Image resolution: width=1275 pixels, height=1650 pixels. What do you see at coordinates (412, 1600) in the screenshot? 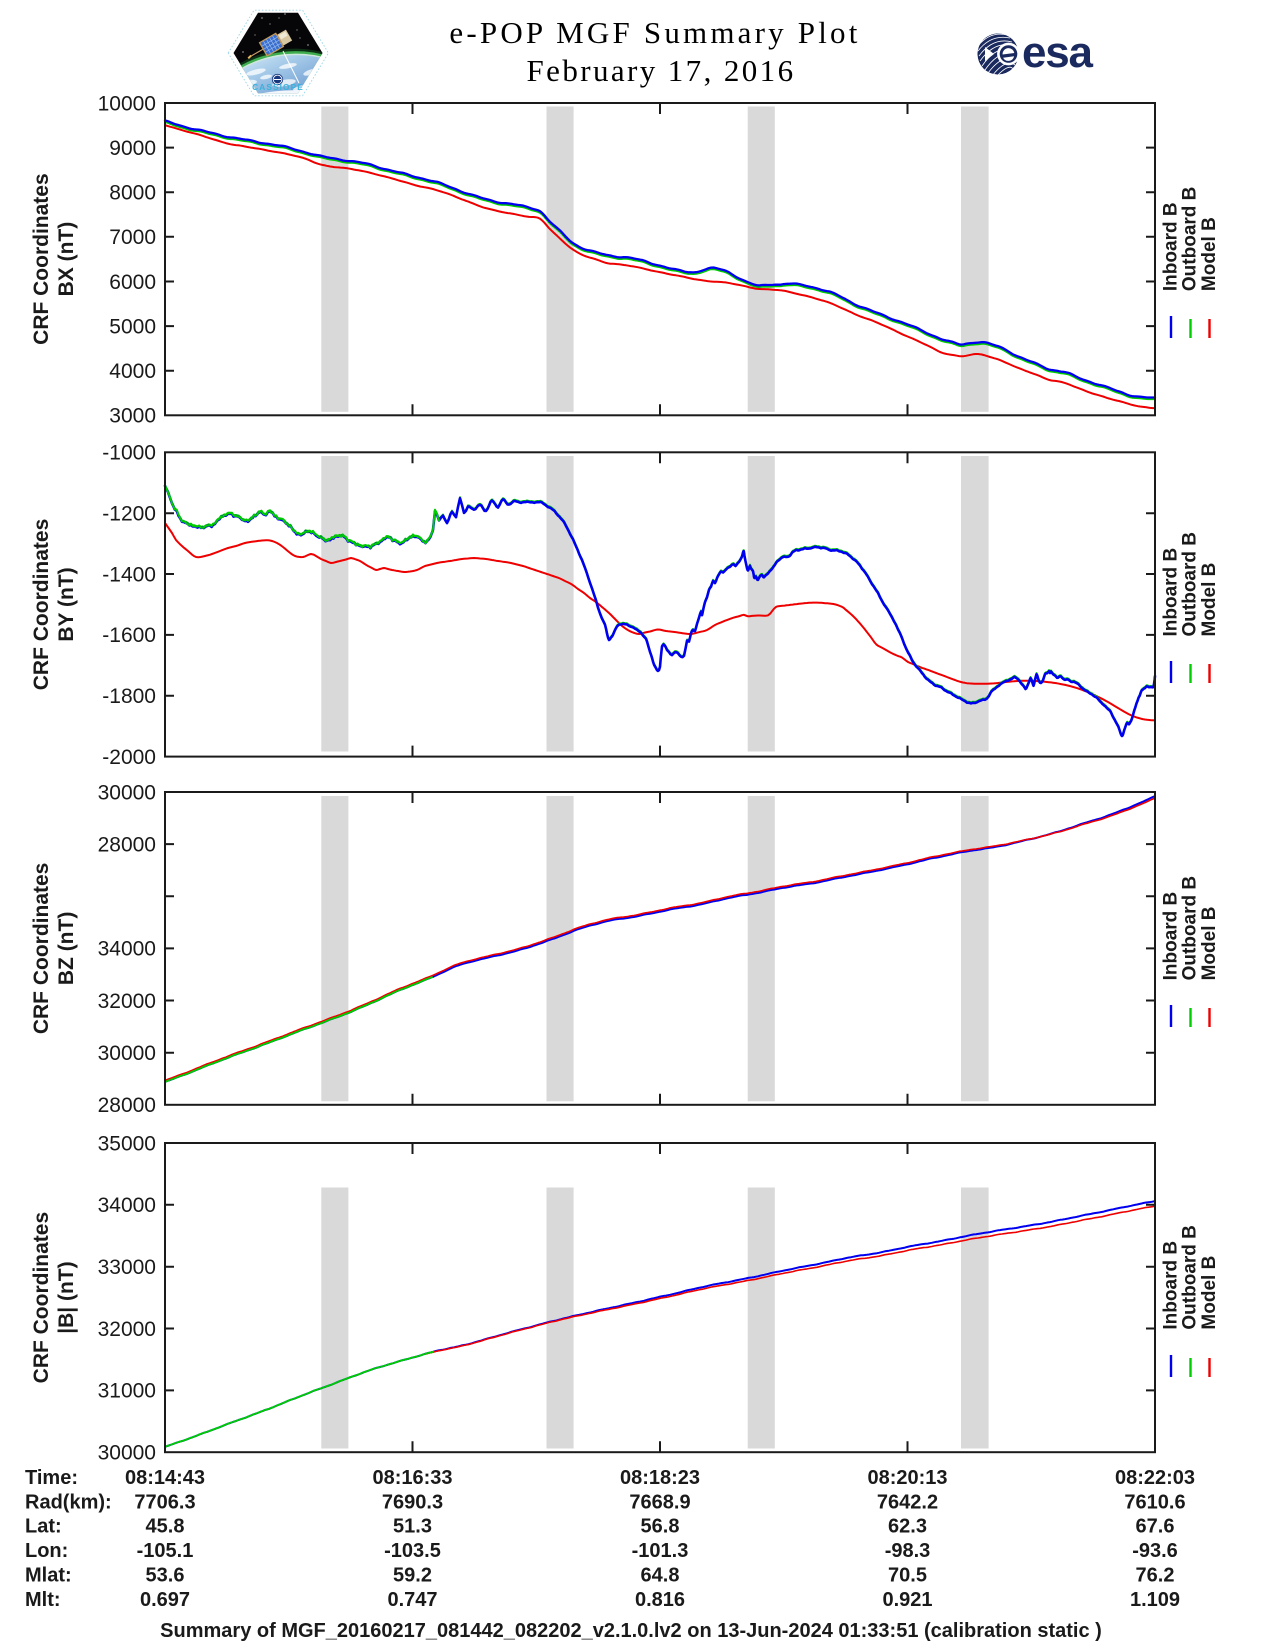
I see `svg-text: 0.747` at bounding box center [412, 1600].